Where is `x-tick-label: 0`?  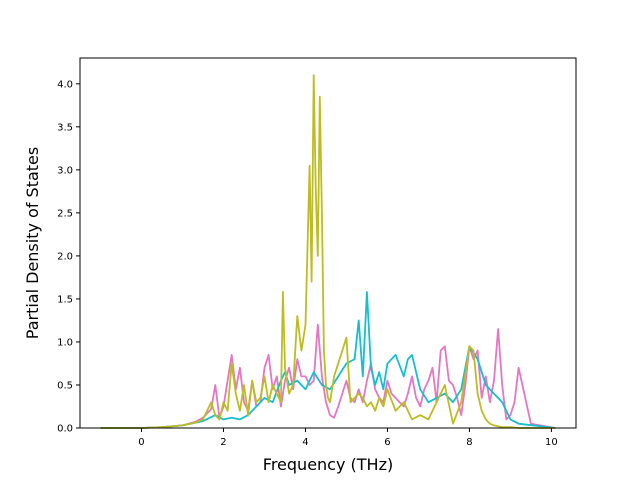
x-tick-label: 0 is located at coordinates (141, 442).